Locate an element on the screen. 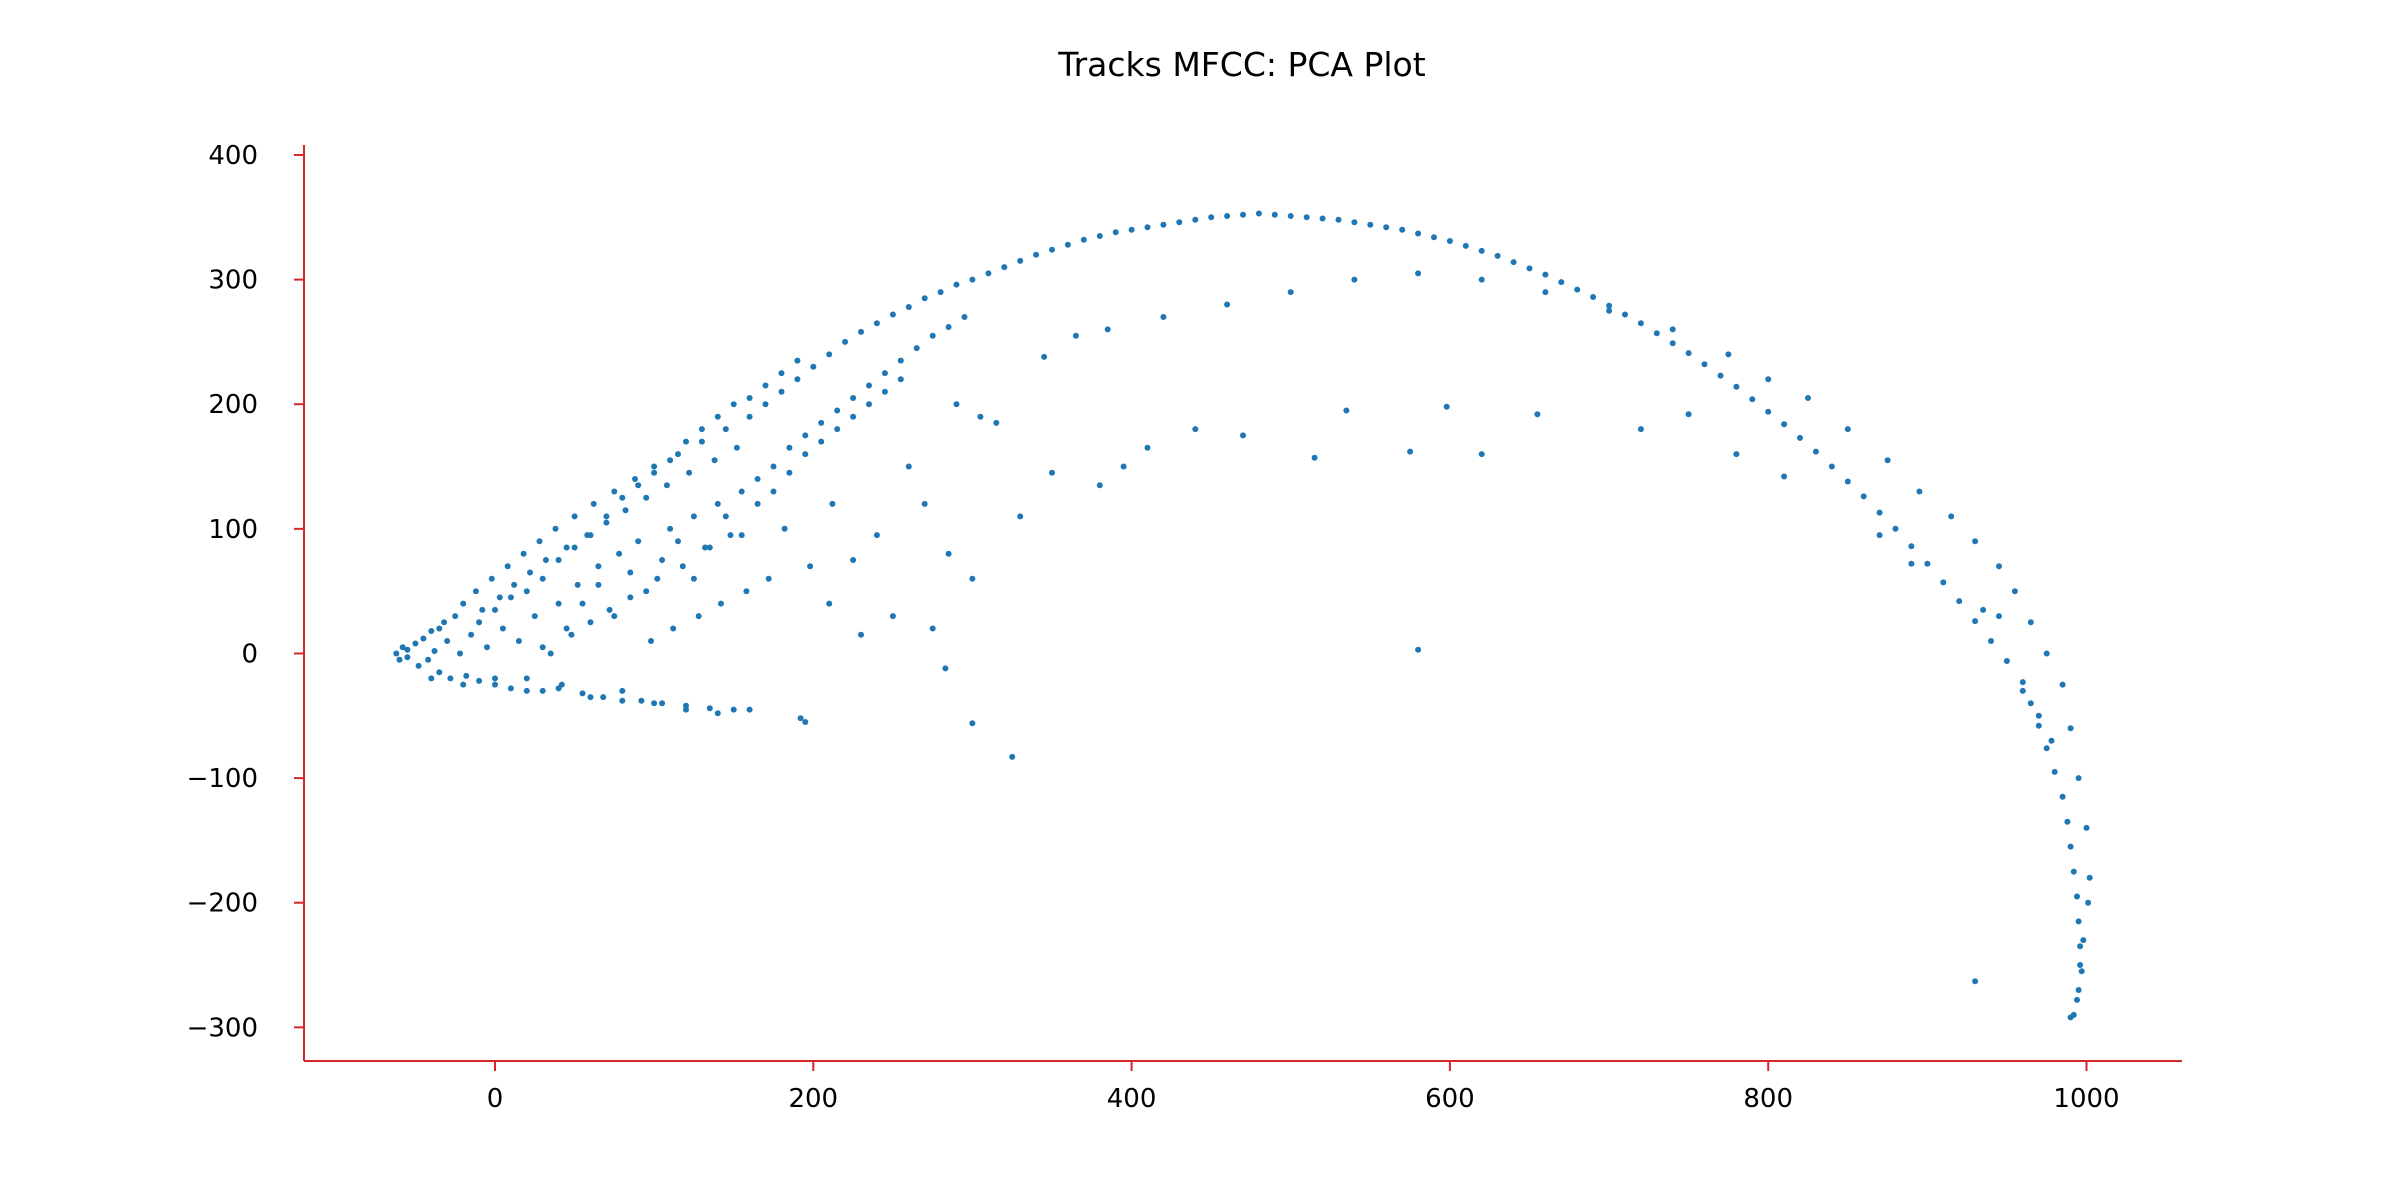 The height and width of the screenshot is (1200, 2400). y-tick-label: −200 is located at coordinates (222, 904).